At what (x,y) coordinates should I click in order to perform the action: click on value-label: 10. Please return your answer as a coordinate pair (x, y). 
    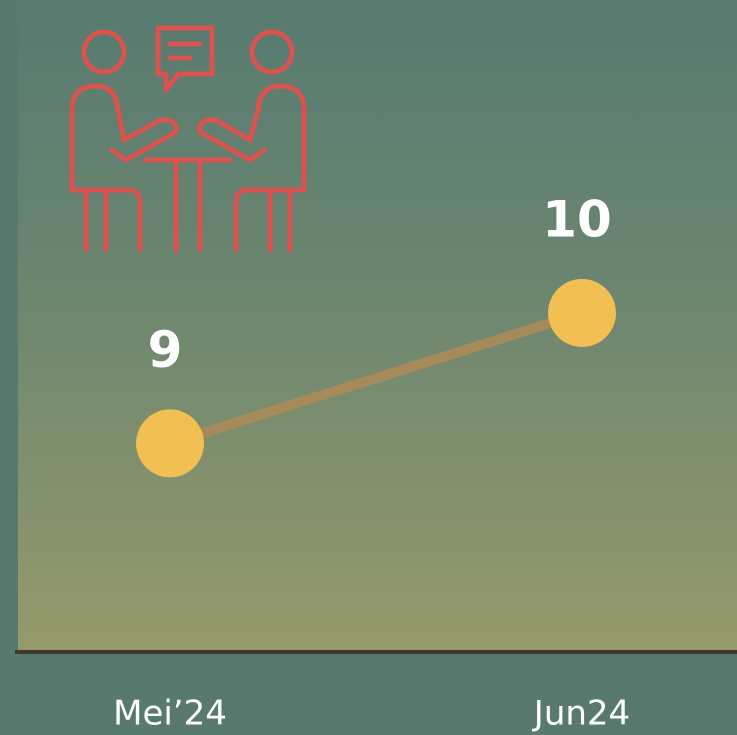
    Looking at the image, I should click on (577, 219).